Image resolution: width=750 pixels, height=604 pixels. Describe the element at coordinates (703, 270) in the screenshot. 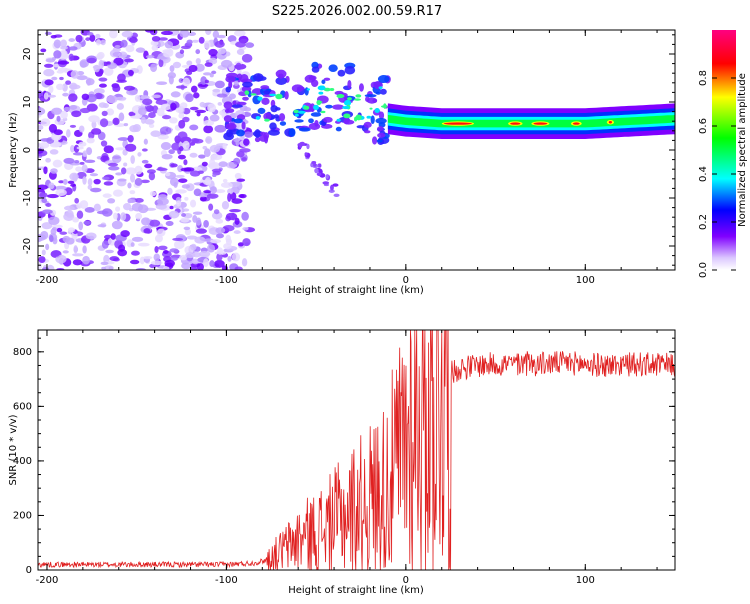

I see `colorbar-tick-label: 0.0` at that location.